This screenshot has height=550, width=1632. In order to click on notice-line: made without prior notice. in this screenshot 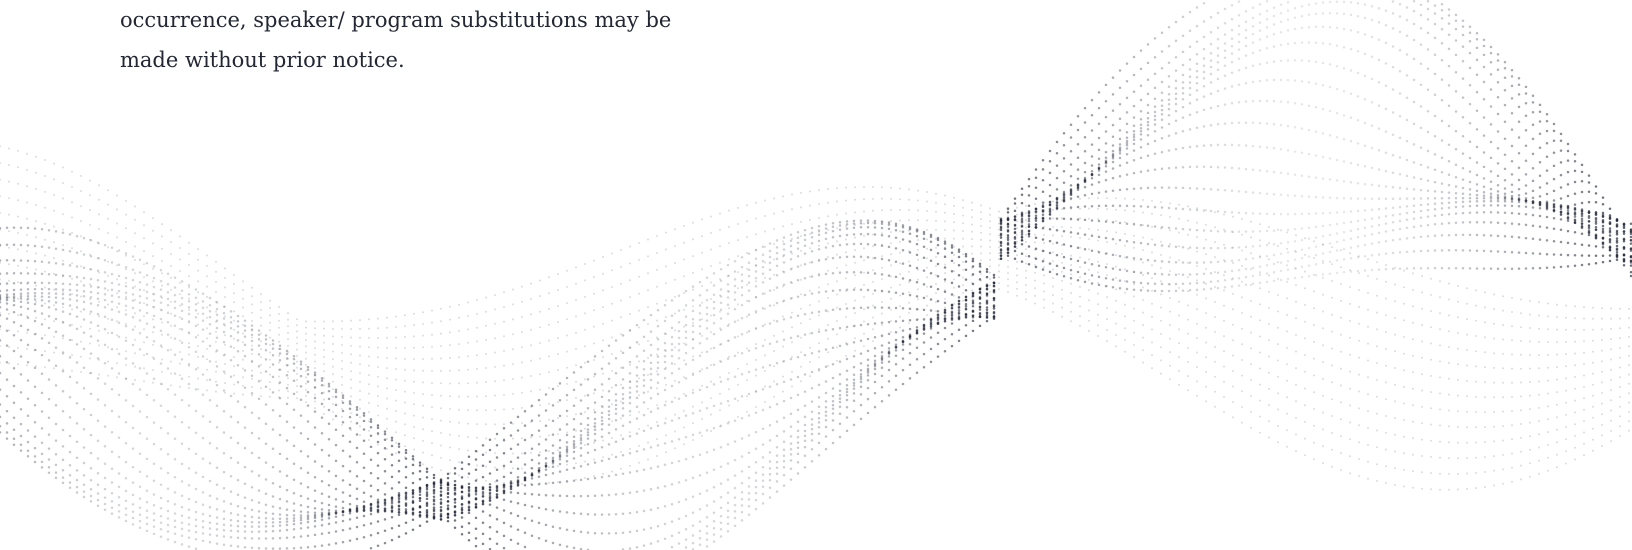, I will do `click(262, 60)`.